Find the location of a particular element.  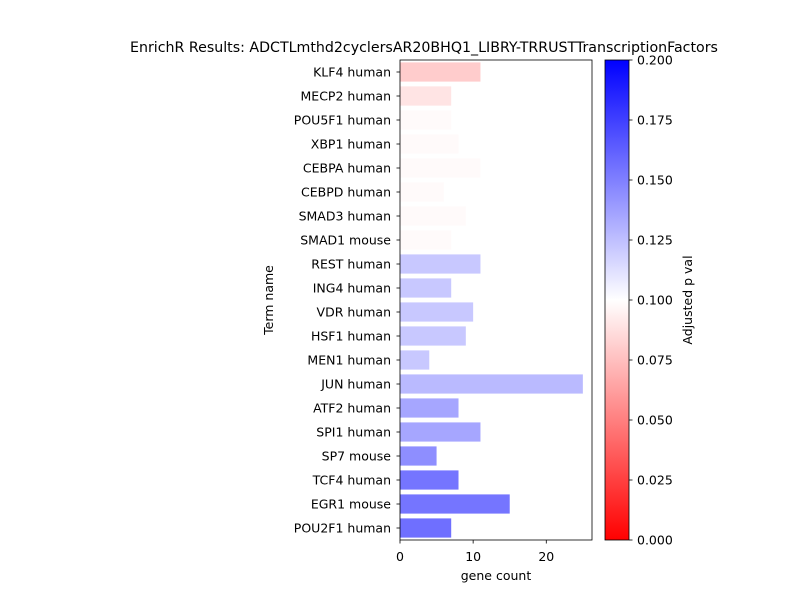

y-tick-label: HSF1 human is located at coordinates (351, 336).